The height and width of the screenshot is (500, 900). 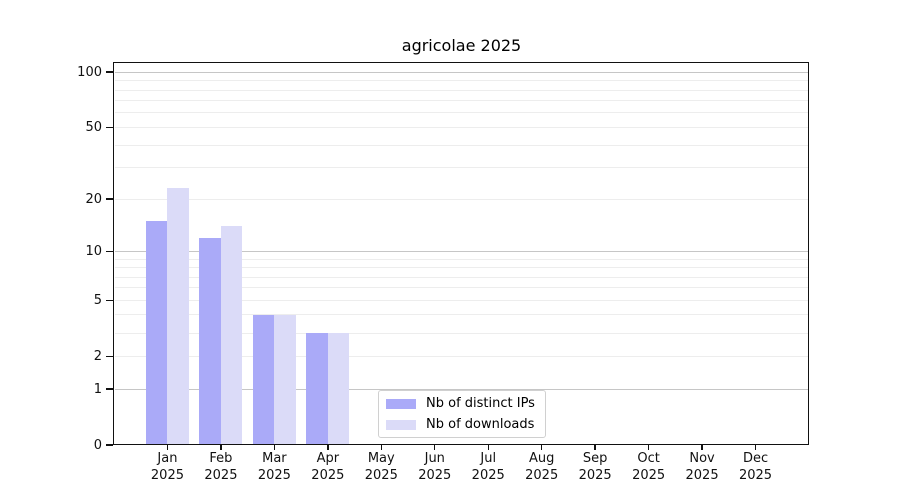 What do you see at coordinates (328, 458) in the screenshot?
I see `x-tick-month: Apr` at bounding box center [328, 458].